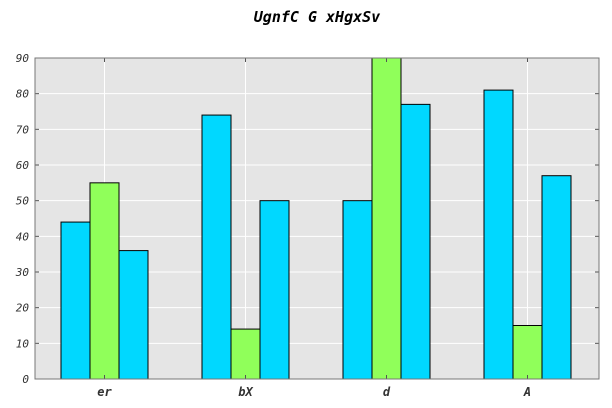 The width and height of the screenshot is (612, 408). Describe the element at coordinates (387, 392) in the screenshot. I see `x-tick-label: d` at that location.